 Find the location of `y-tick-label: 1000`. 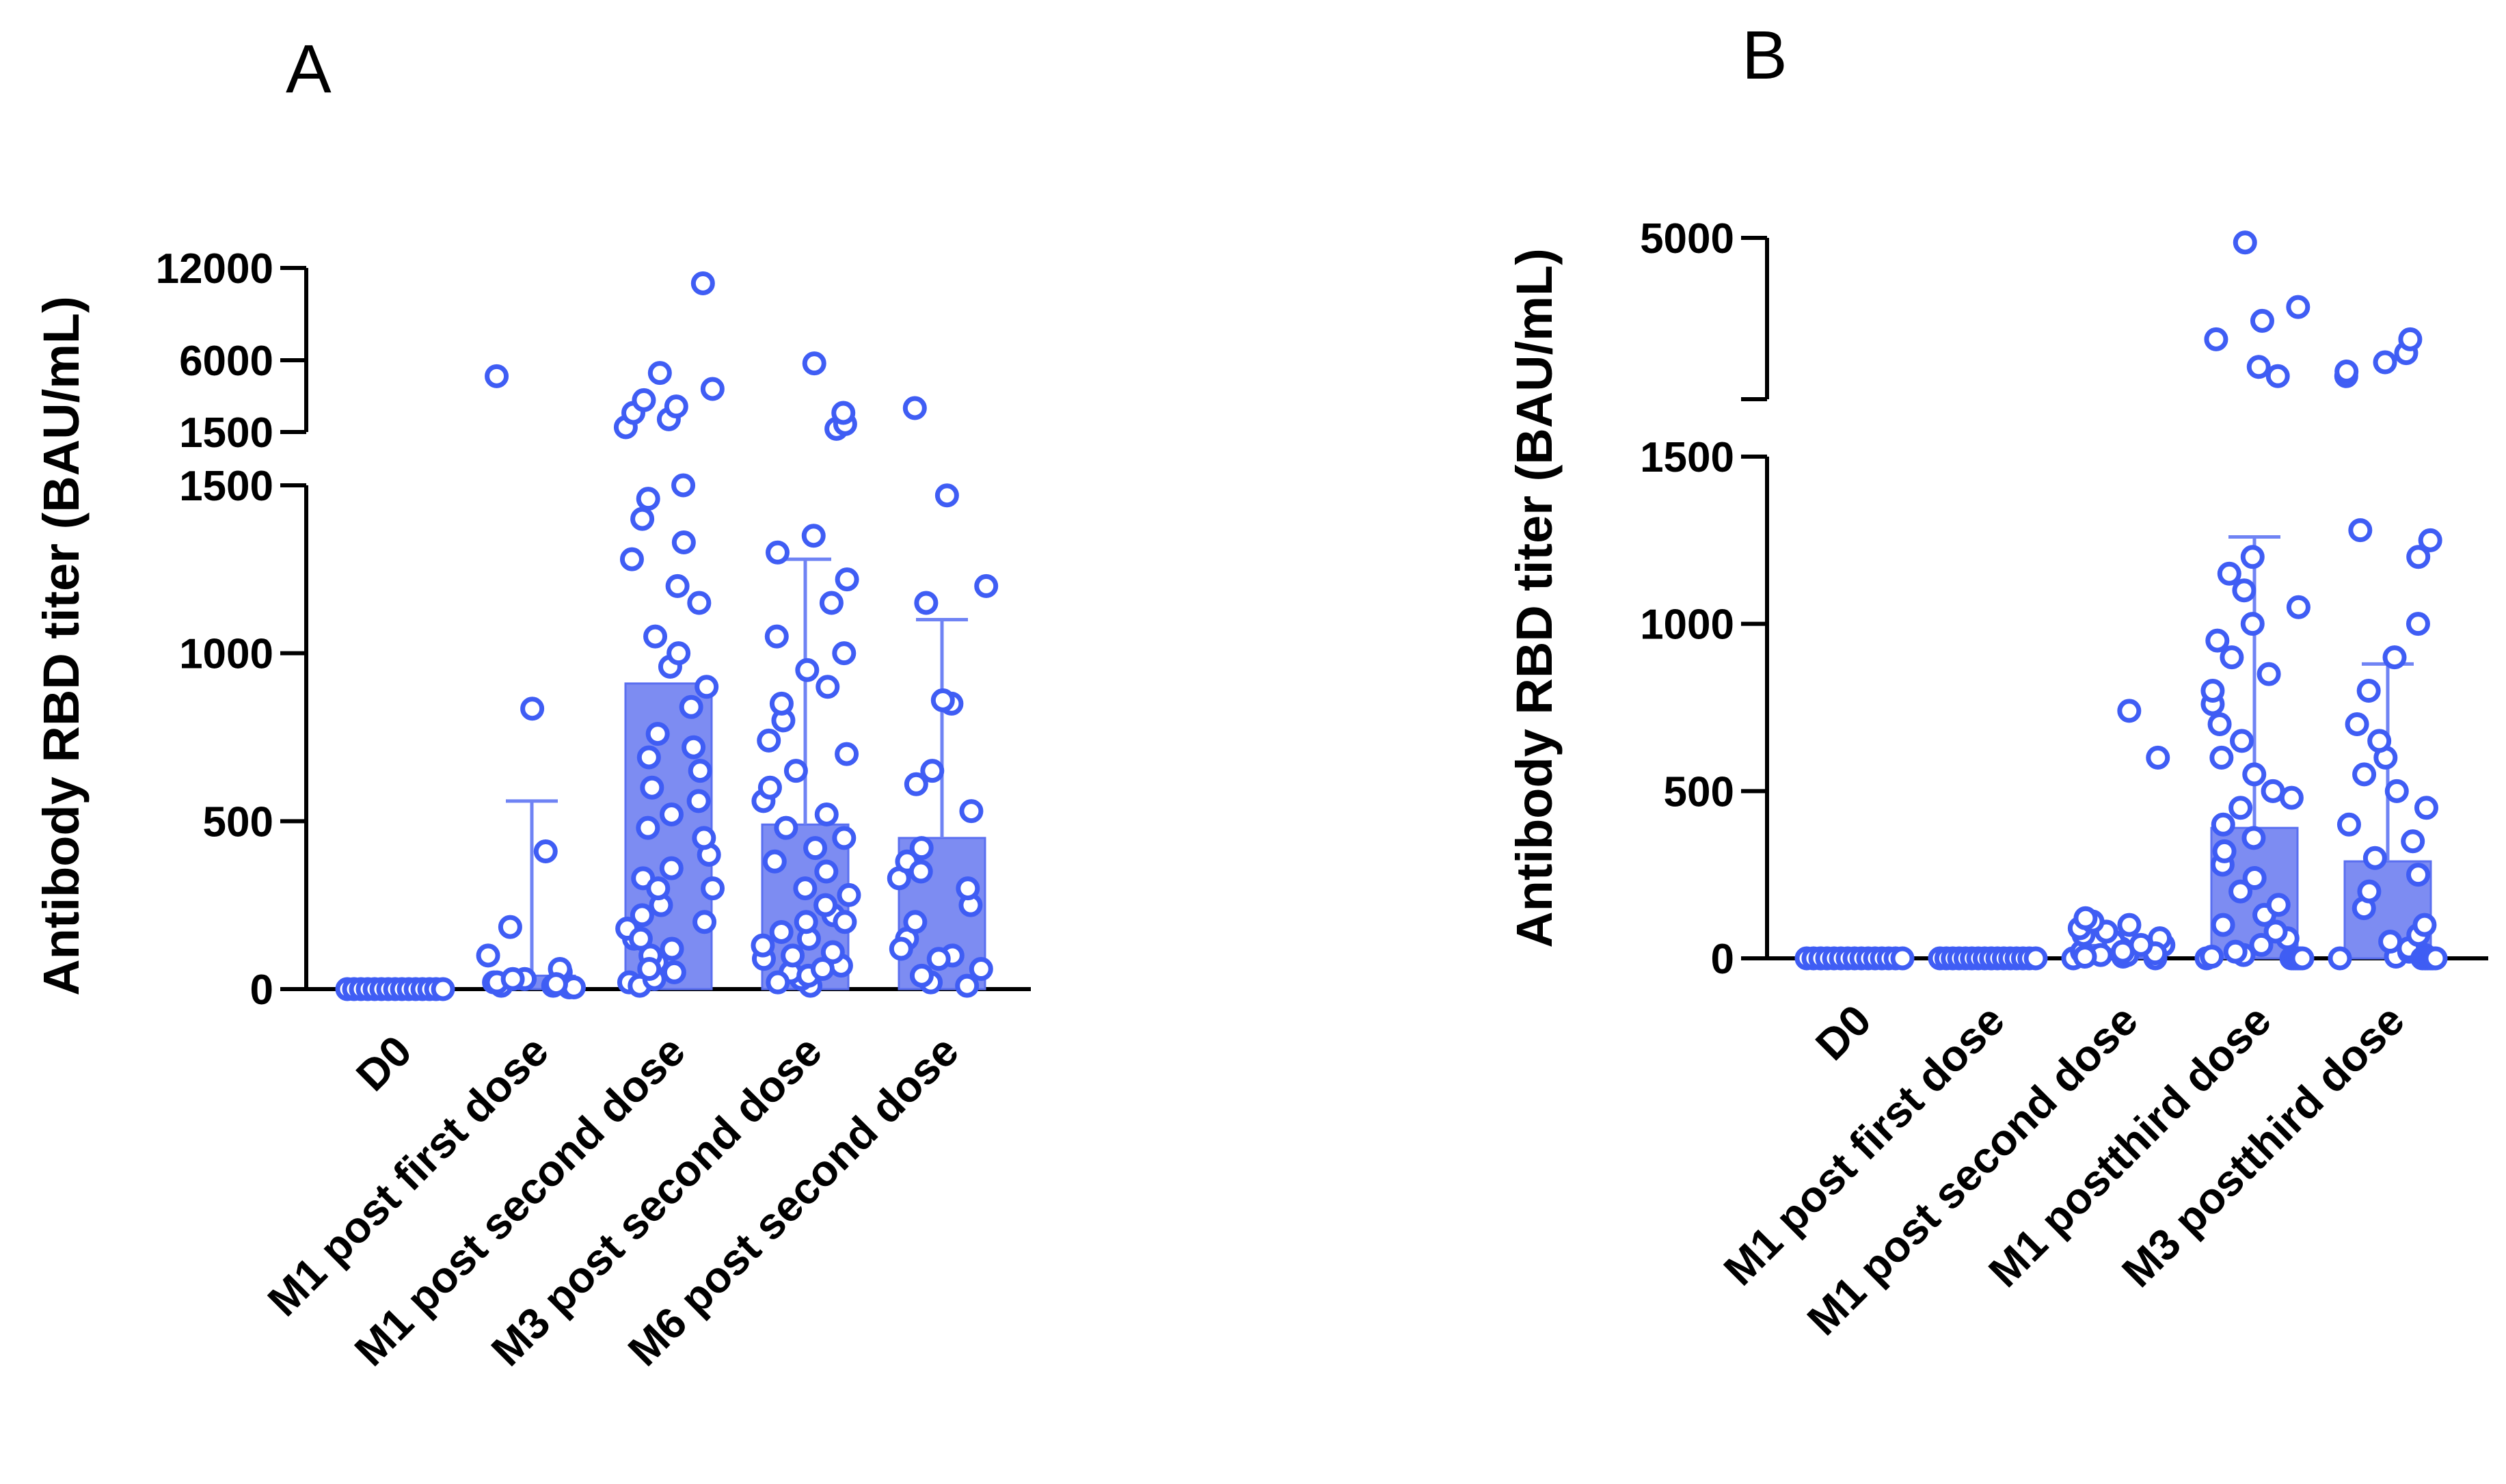

y-tick-label: 1000 is located at coordinates (1687, 625).